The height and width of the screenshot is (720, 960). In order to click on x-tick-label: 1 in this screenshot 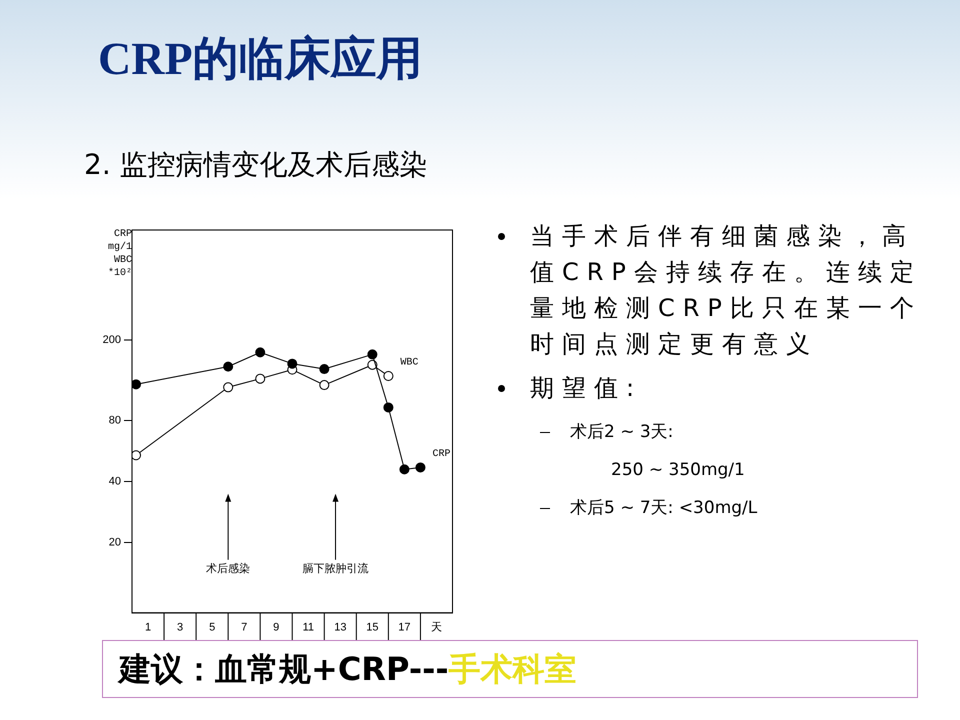, I will do `click(148, 627)`.